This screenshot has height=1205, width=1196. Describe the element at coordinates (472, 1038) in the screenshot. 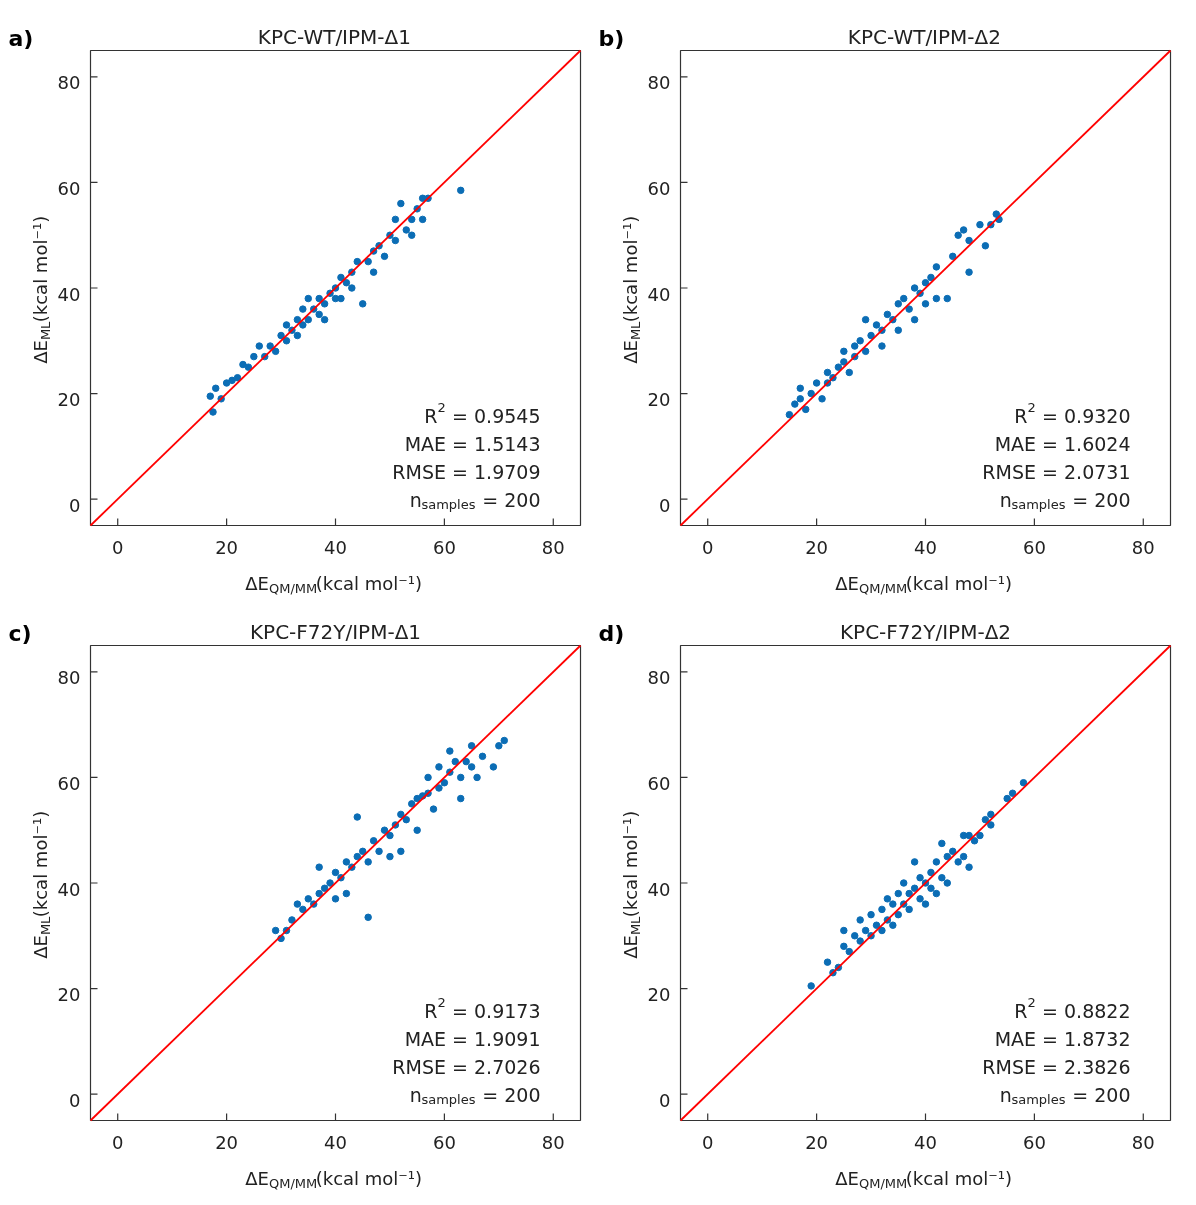

I see `annotation: MAE = 1.9091` at that location.